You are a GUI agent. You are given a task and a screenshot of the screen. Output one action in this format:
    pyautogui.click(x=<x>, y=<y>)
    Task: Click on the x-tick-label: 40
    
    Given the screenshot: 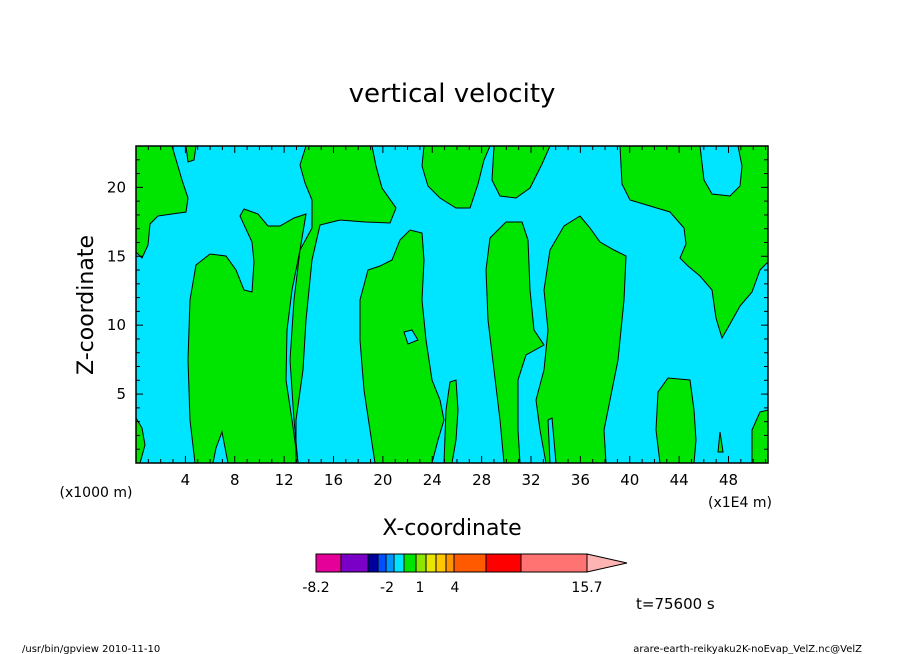 What is the action you would take?
    pyautogui.click(x=629, y=480)
    